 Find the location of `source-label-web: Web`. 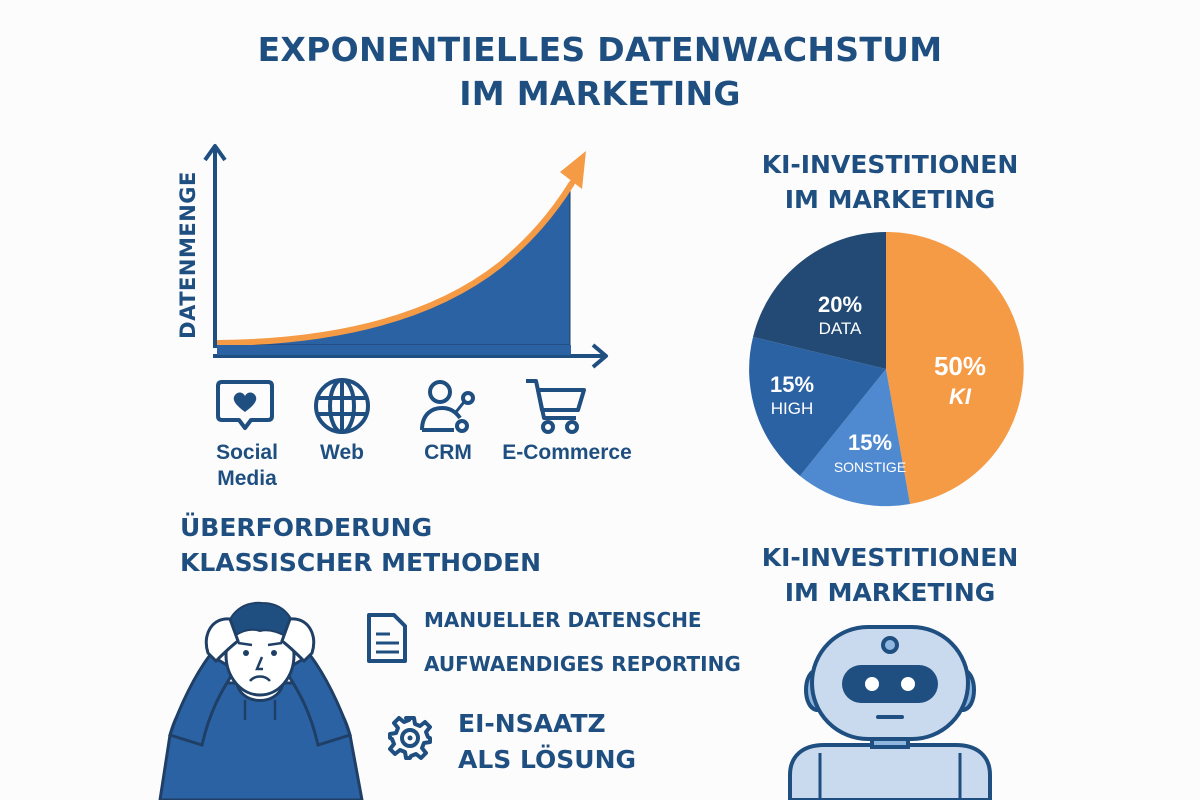

source-label-web: Web is located at coordinates (342, 452).